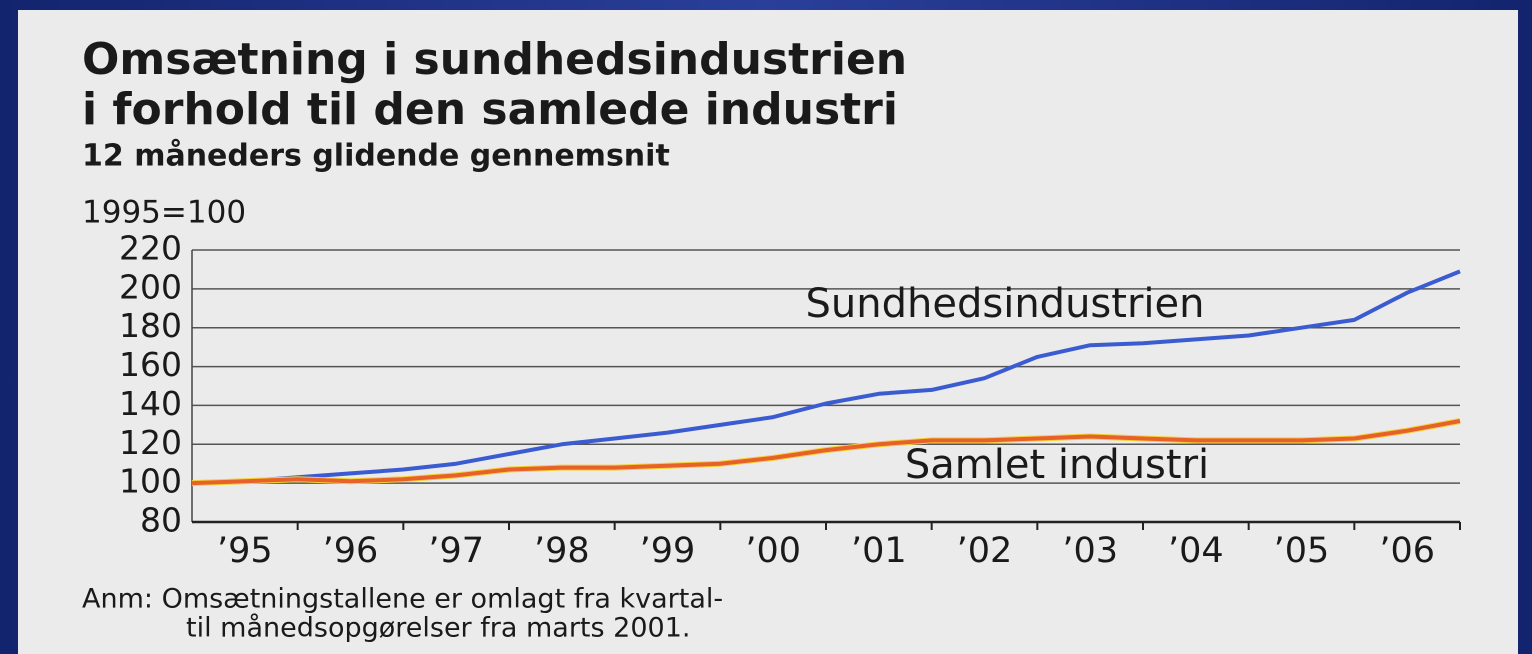 This screenshot has width=1532, height=654. I want to click on chart-title: i forhold til den samlede industri, so click(490, 109).